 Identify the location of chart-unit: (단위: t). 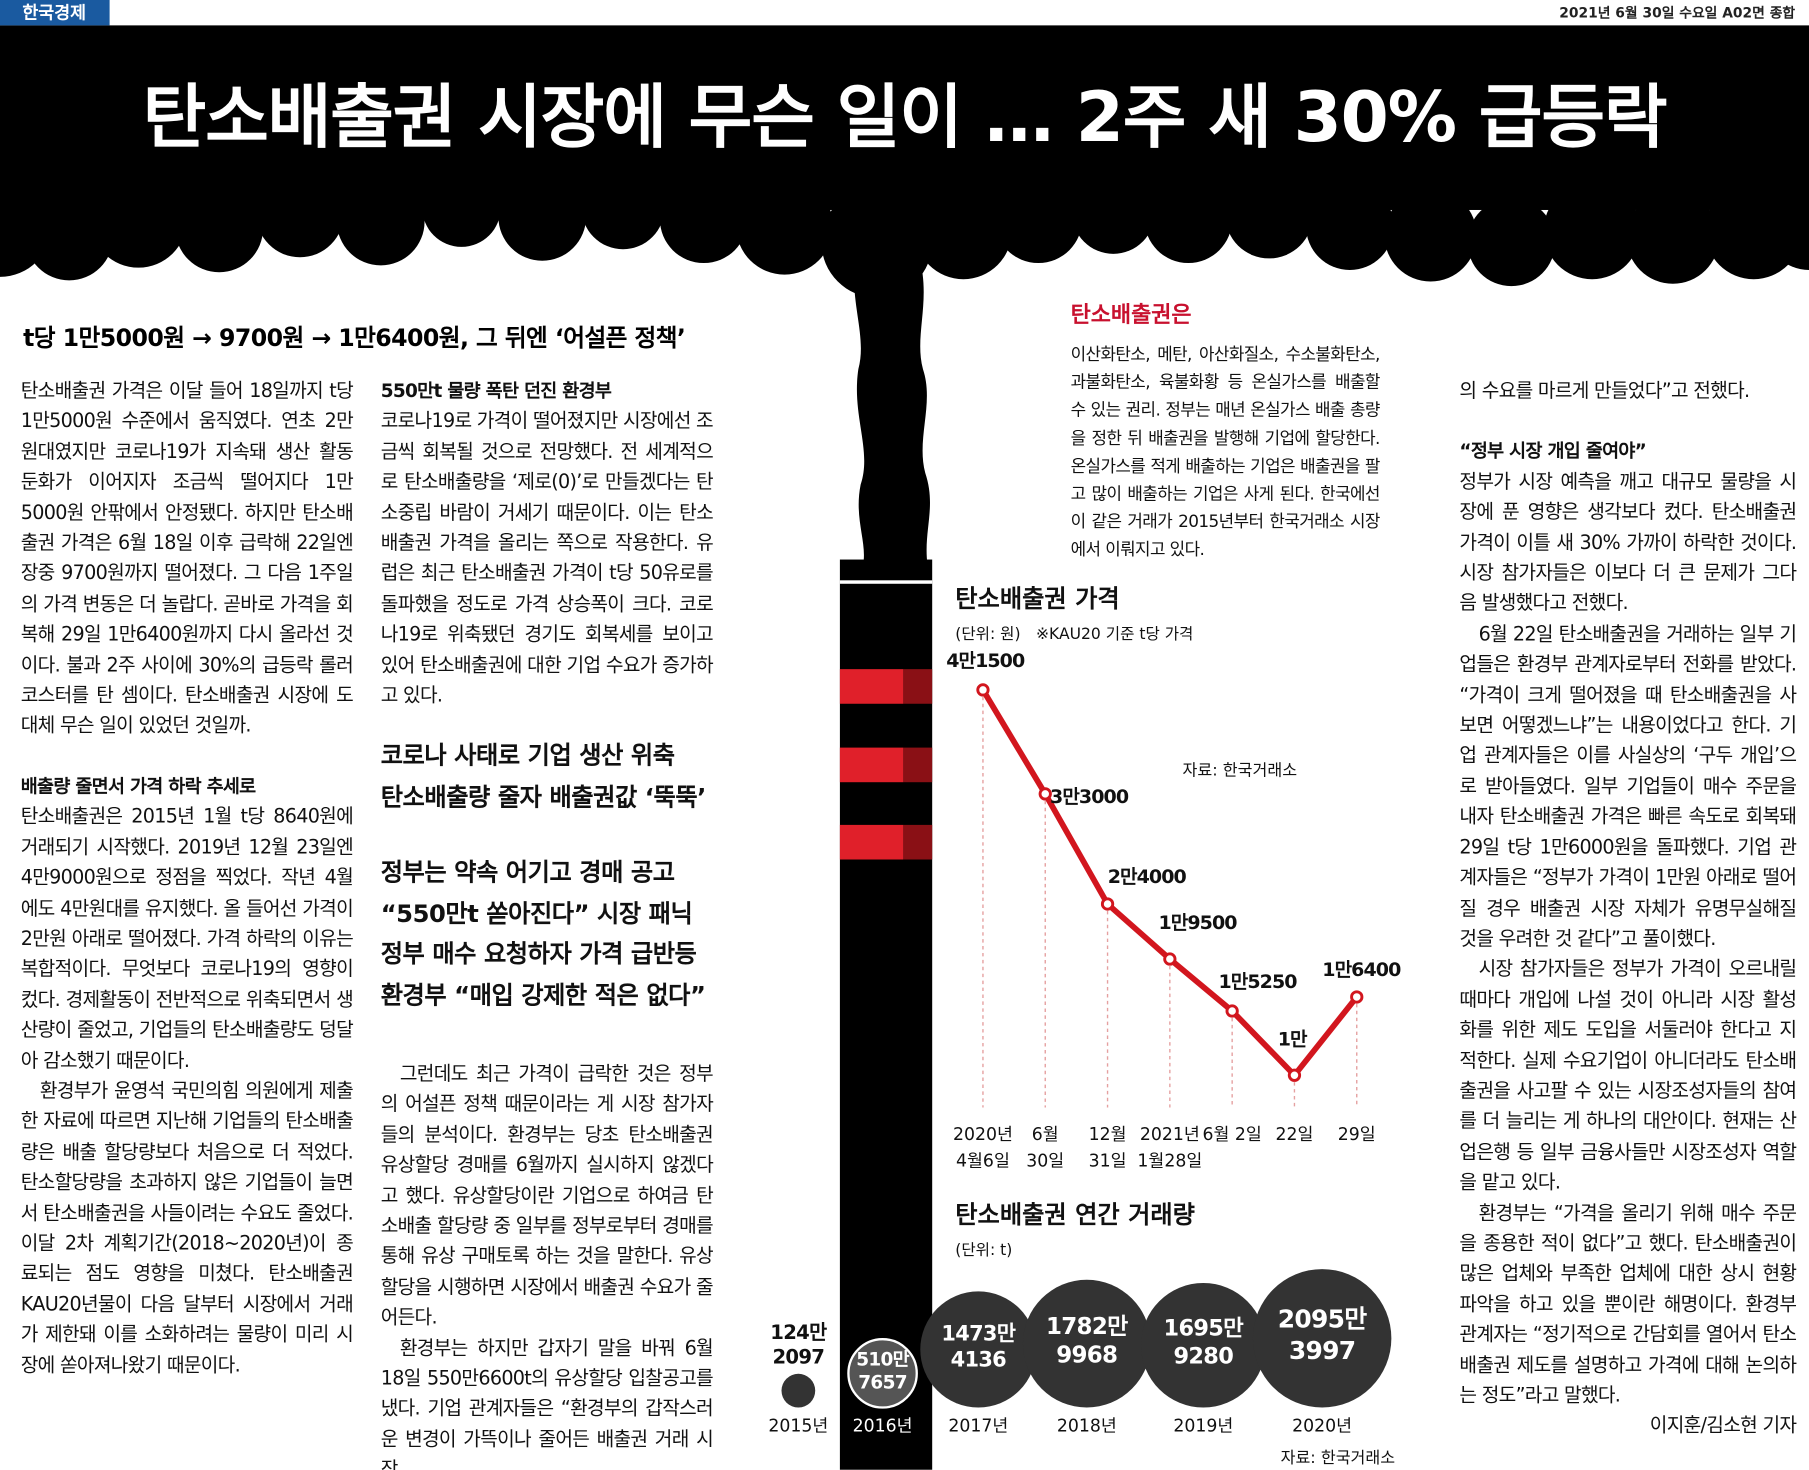
(983, 1250).